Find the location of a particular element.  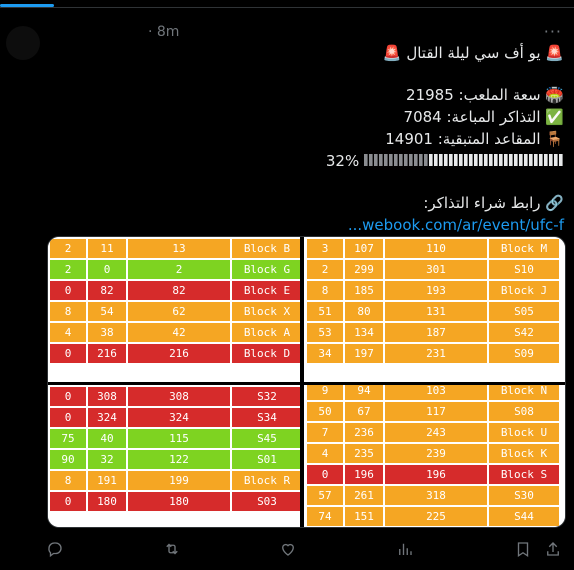

table-cell: 42 is located at coordinates (179, 332).